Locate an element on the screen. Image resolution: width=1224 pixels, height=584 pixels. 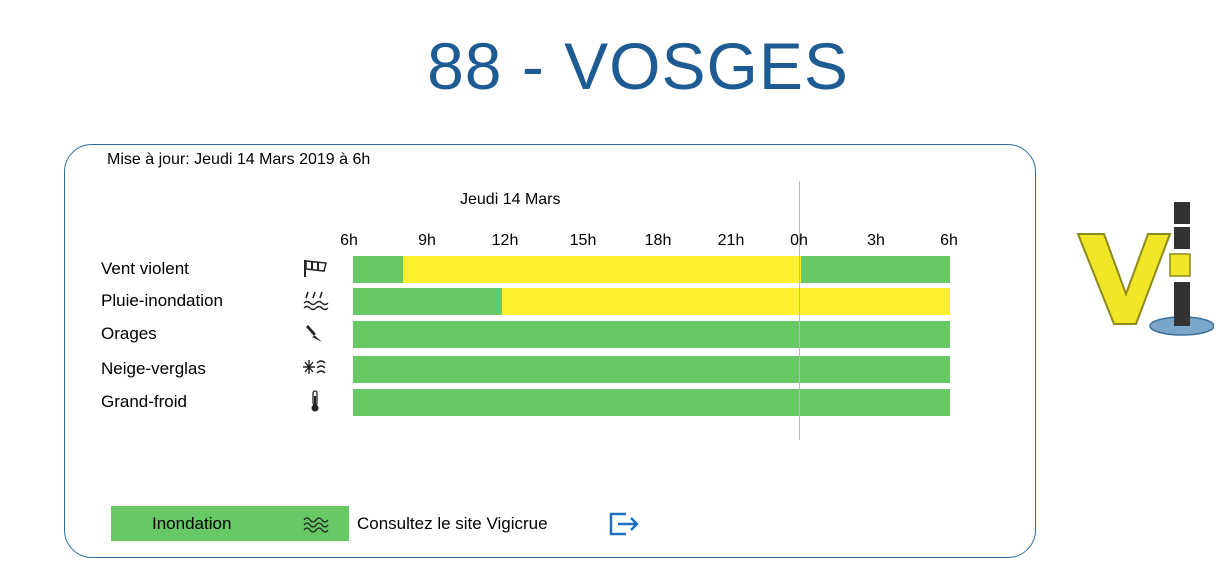
vigilance-logo-icon is located at coordinates (1144, 272).